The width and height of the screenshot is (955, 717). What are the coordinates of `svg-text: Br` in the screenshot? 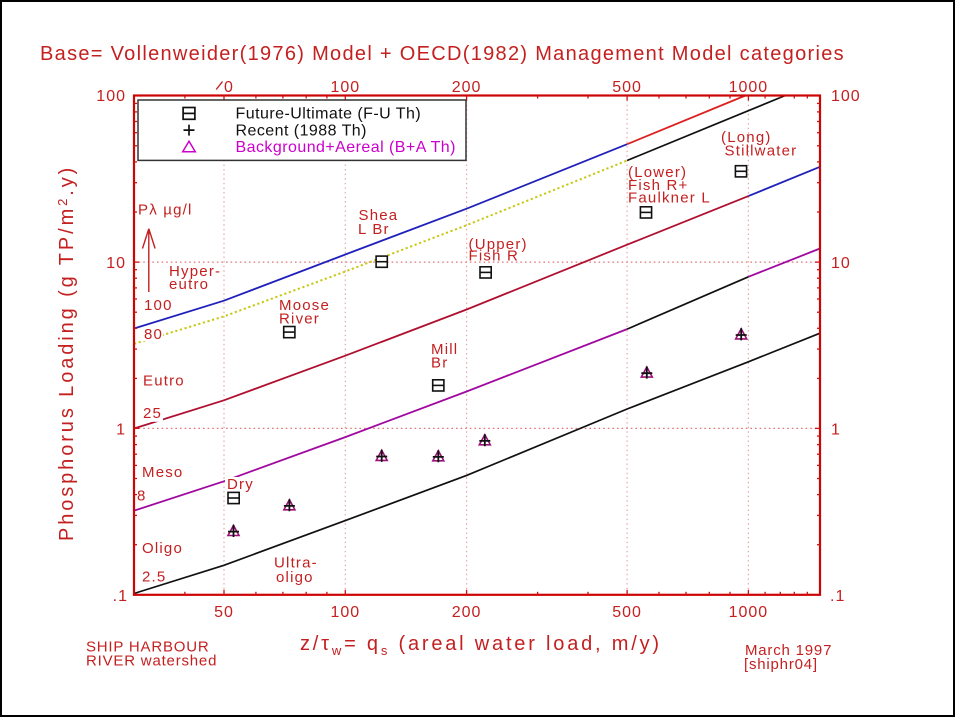 It's located at (439, 363).